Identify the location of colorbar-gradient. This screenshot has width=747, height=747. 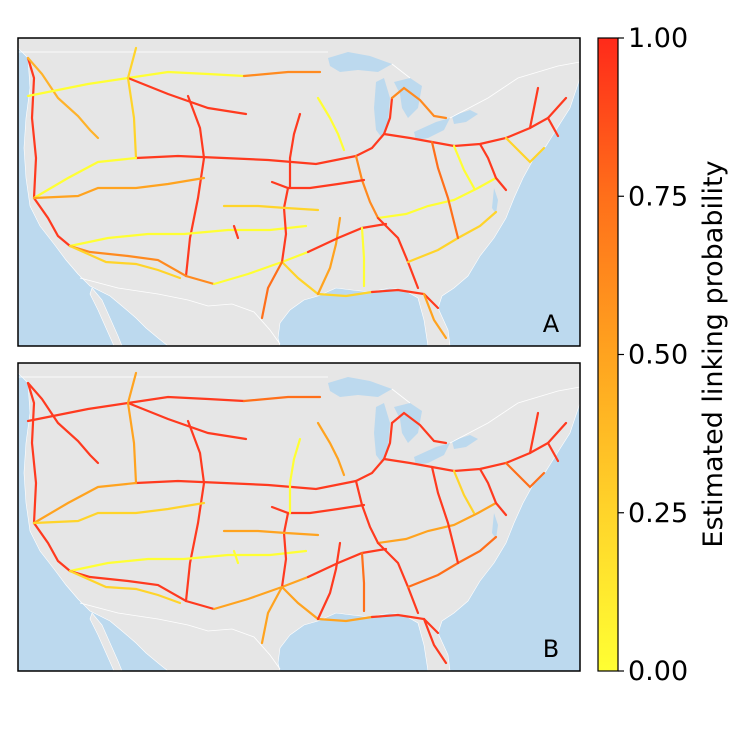
(608, 354).